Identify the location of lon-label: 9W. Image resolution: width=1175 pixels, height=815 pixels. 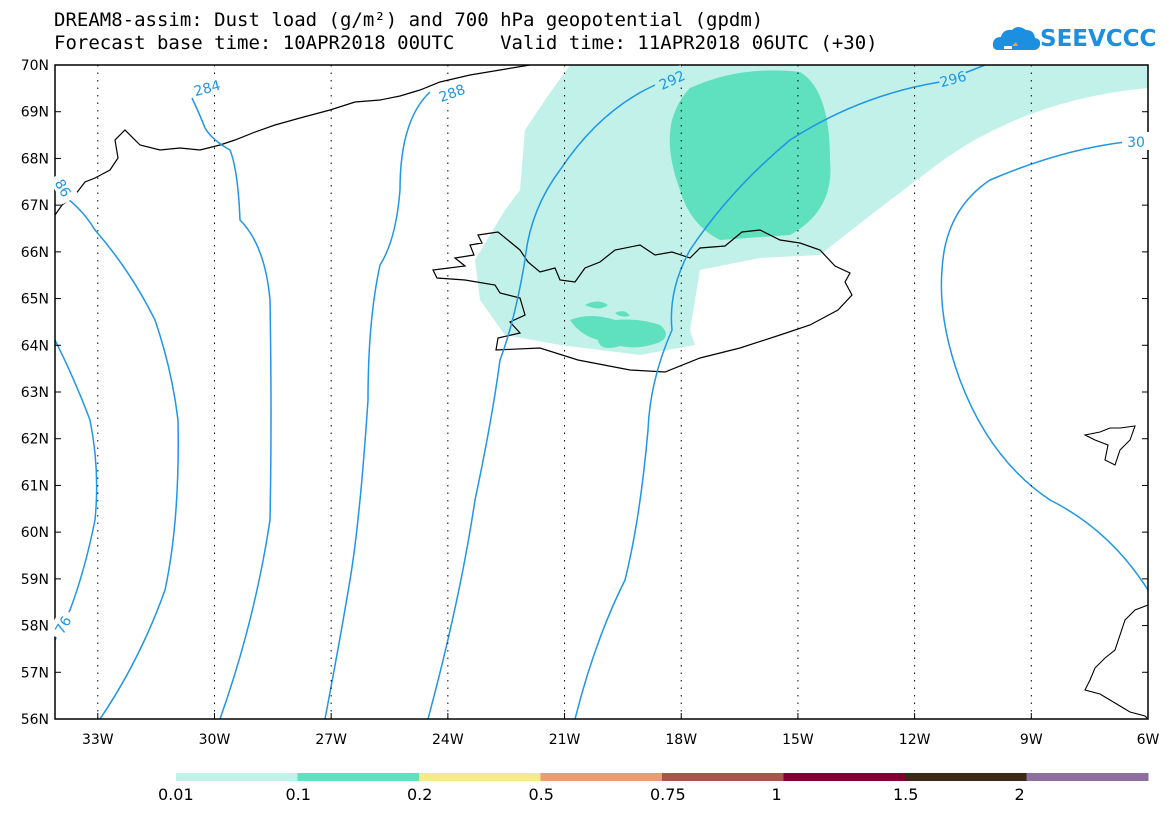
(1031, 740).